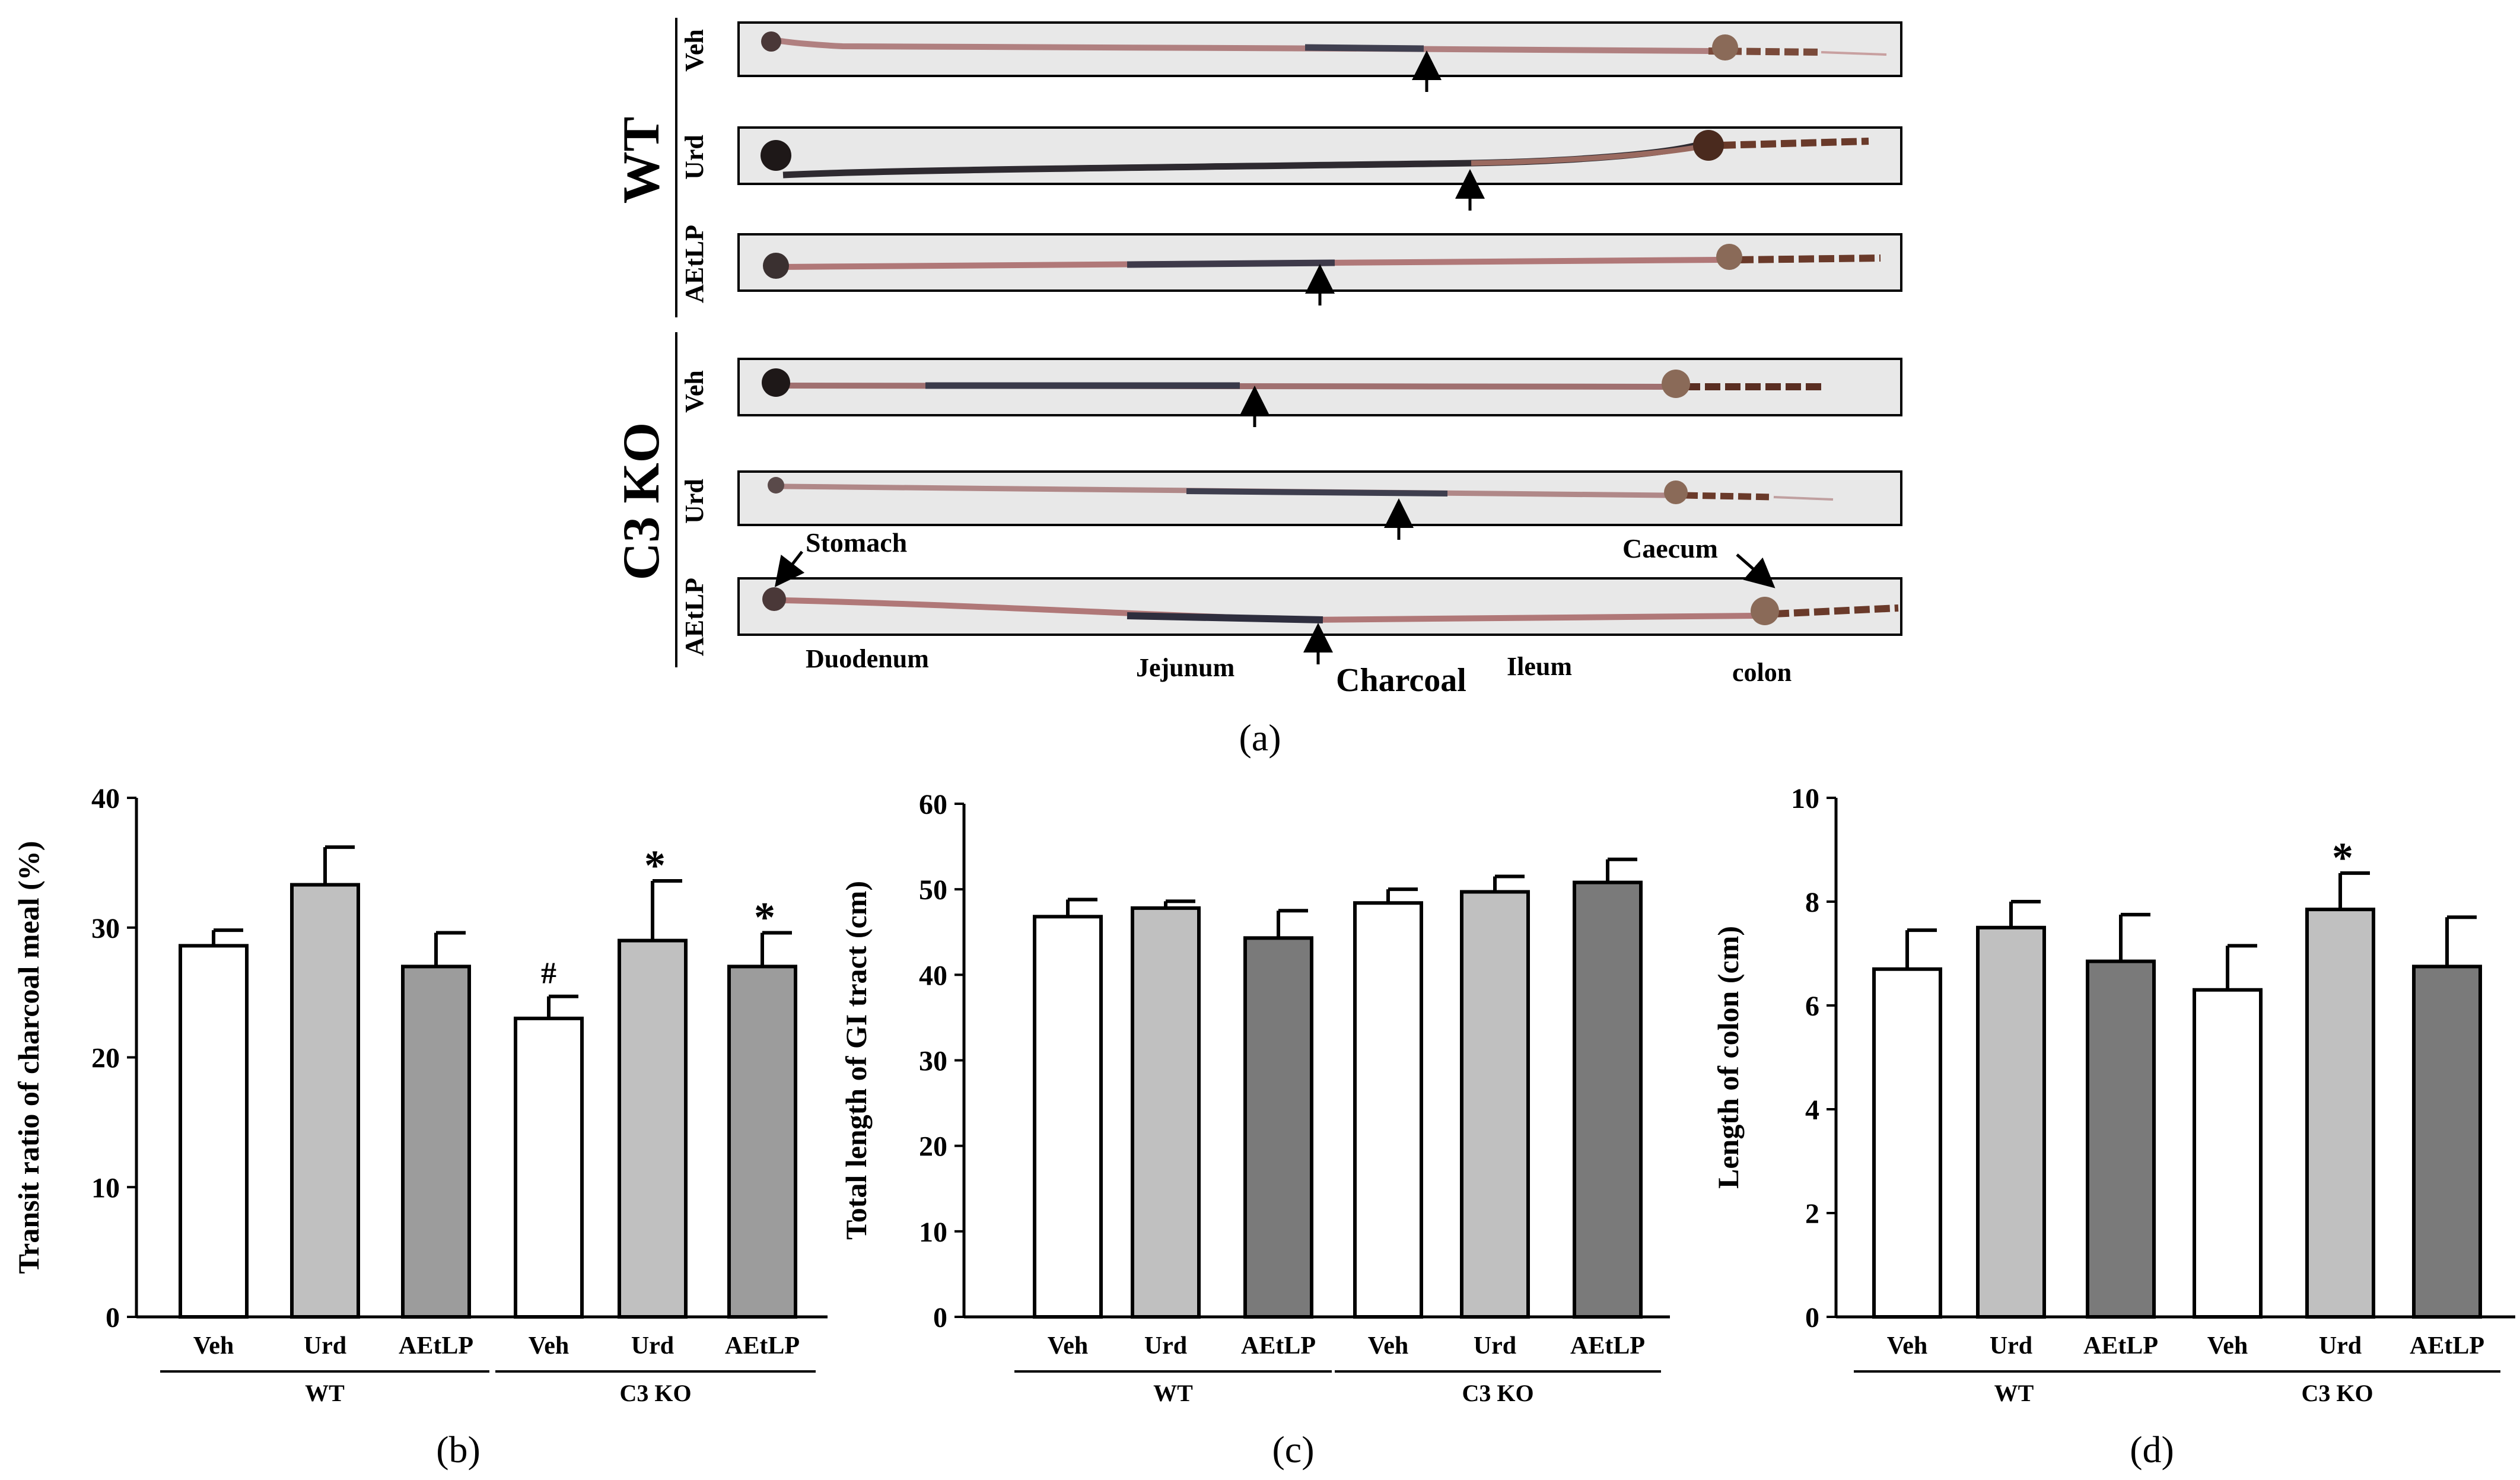 The image size is (2520, 1480). Describe the element at coordinates (1812, 902) in the screenshot. I see `y-tick-label: 8` at that location.